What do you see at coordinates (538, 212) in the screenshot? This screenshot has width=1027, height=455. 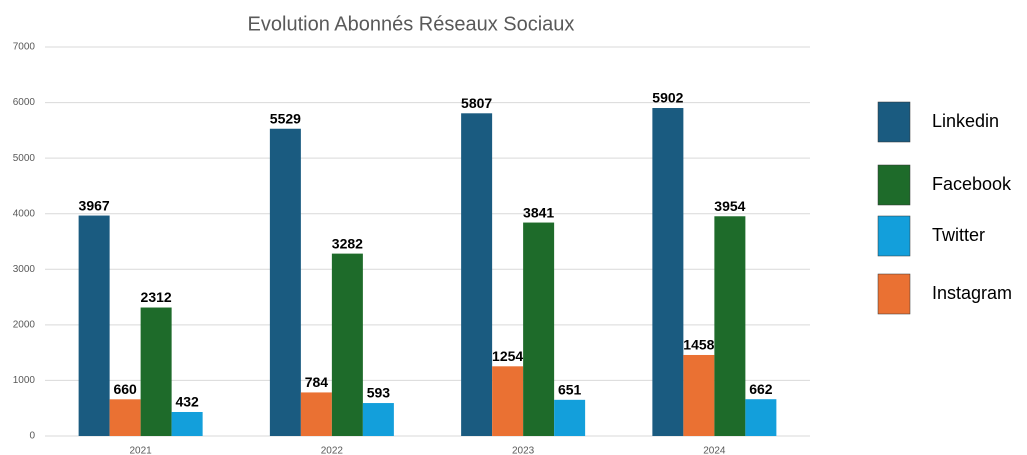 I see `data-label: 3841` at bounding box center [538, 212].